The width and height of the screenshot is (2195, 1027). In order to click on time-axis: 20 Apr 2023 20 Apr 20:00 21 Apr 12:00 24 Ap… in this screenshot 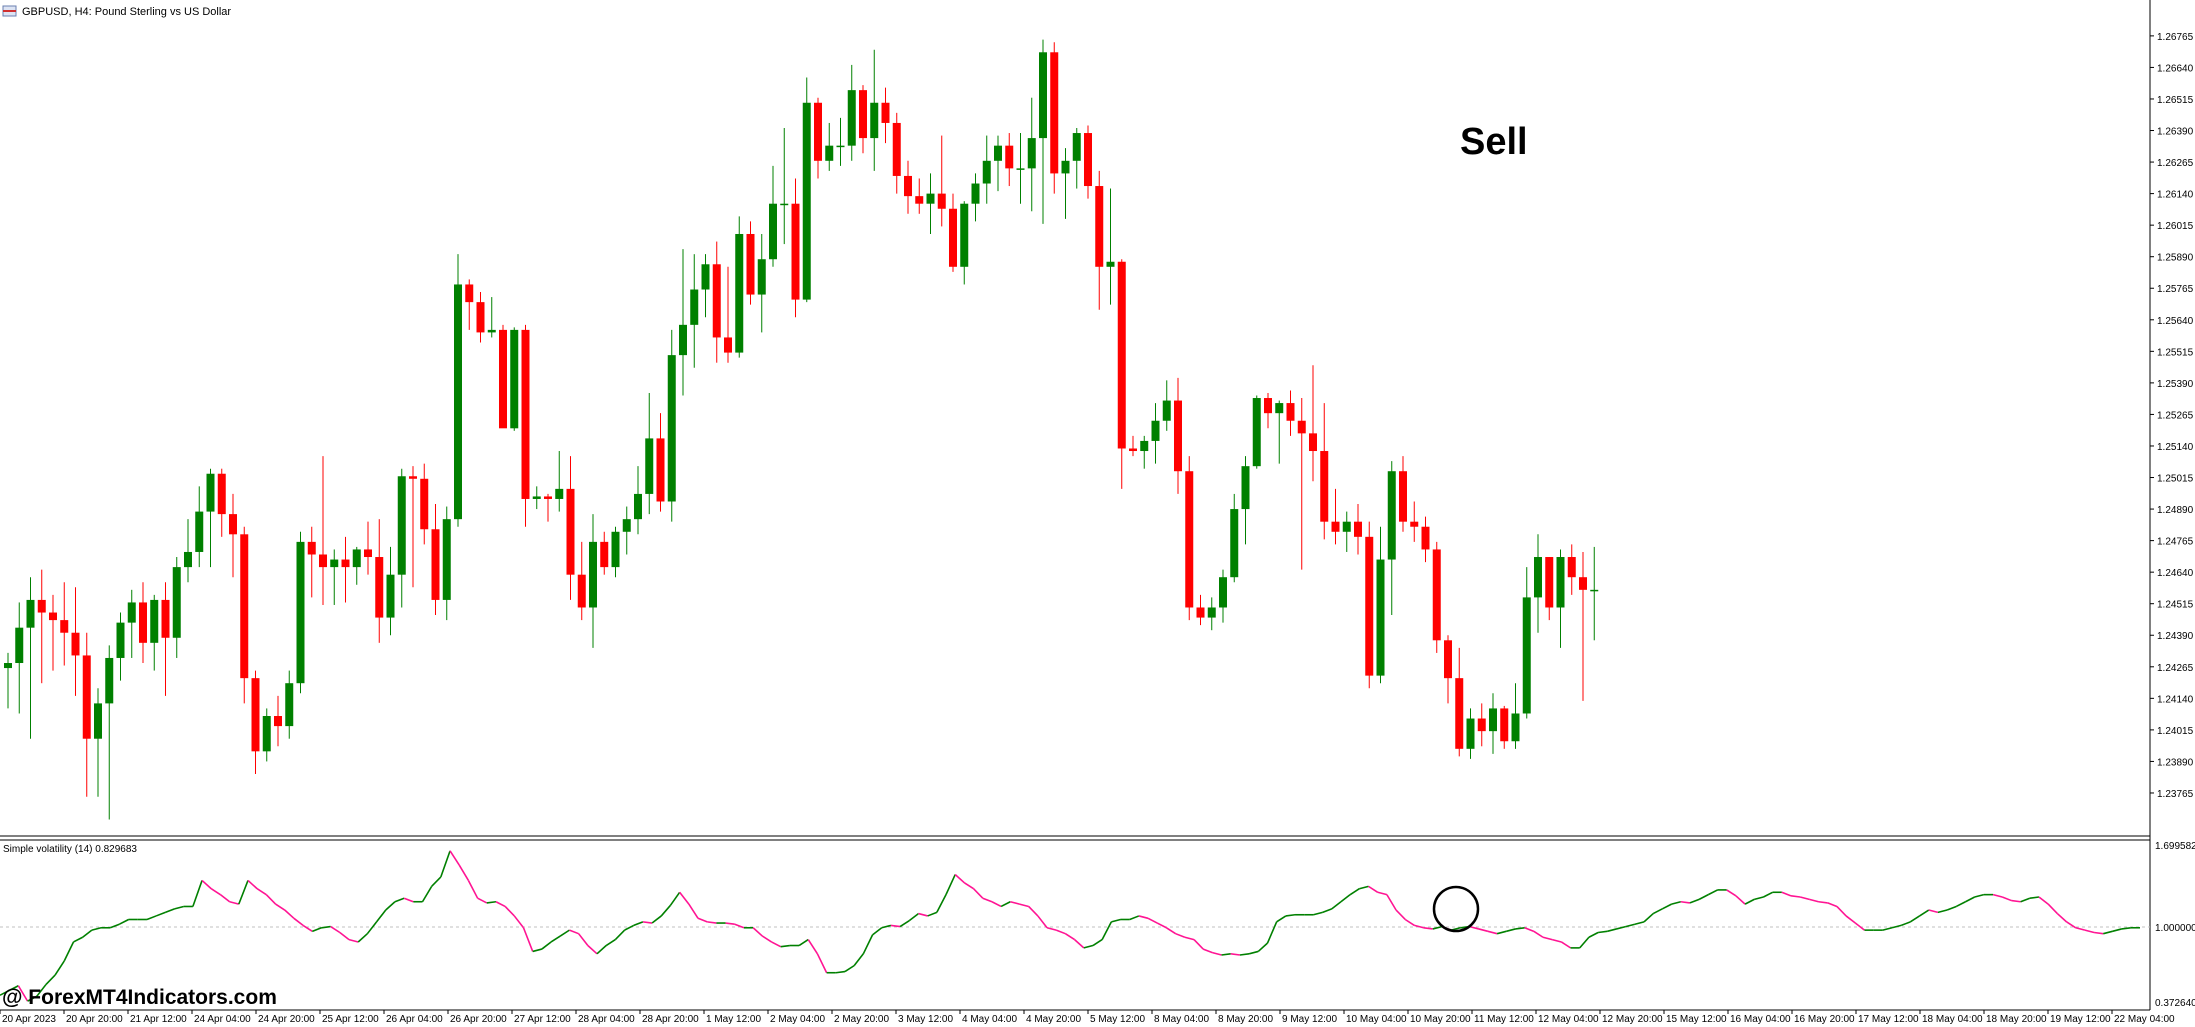, I will do `click(1087, 1017)`.